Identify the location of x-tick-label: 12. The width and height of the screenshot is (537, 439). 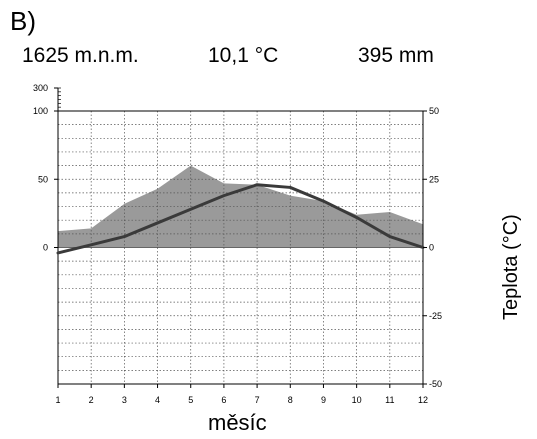
(423, 400).